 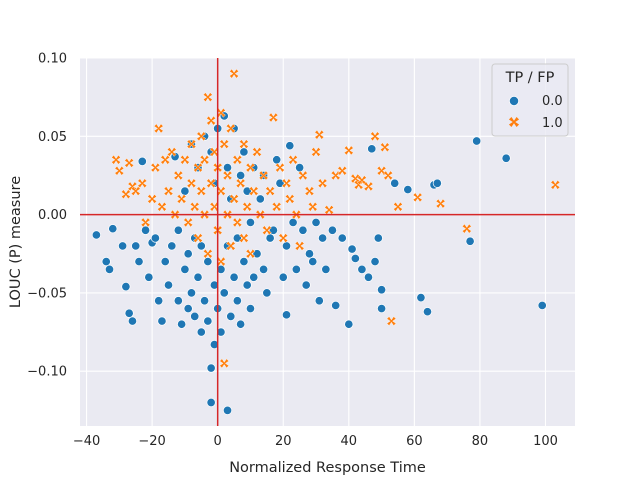 What do you see at coordinates (47, 293) in the screenshot?
I see `y-tick-label: −0.05` at bounding box center [47, 293].